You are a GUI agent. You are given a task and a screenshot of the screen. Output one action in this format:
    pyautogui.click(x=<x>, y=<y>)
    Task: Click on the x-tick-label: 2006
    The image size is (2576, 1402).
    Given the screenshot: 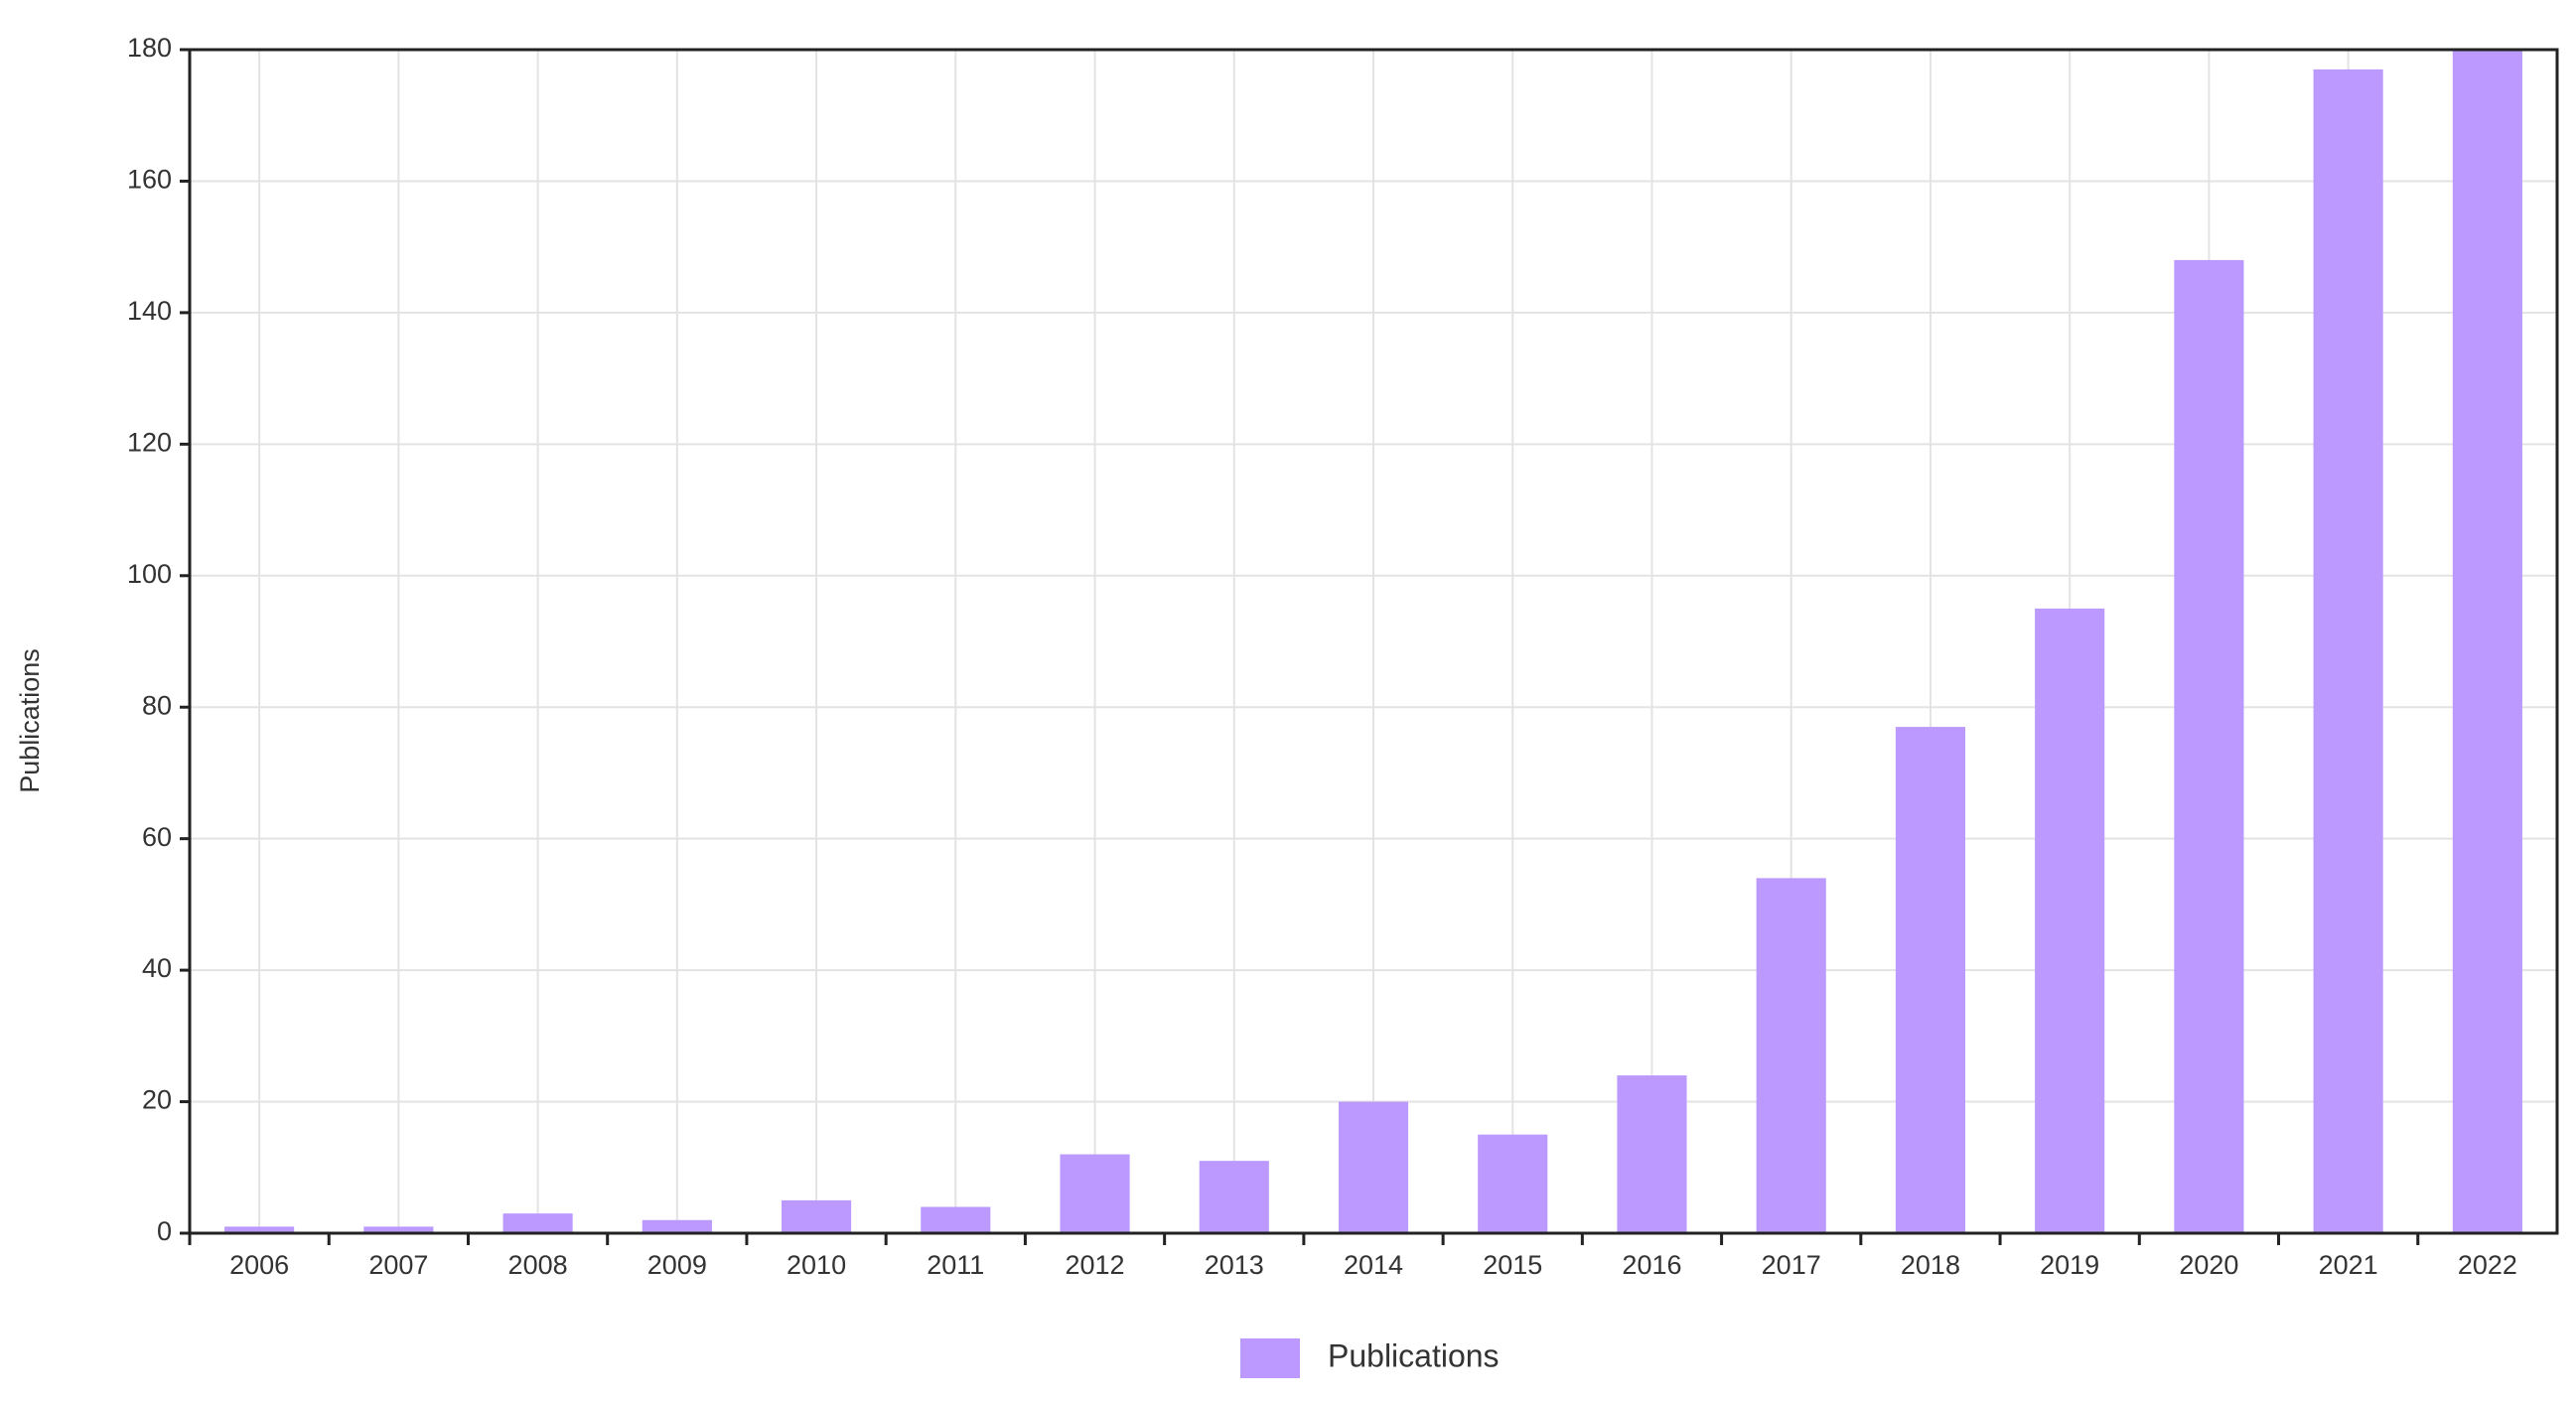 What is the action you would take?
    pyautogui.click(x=259, y=1265)
    